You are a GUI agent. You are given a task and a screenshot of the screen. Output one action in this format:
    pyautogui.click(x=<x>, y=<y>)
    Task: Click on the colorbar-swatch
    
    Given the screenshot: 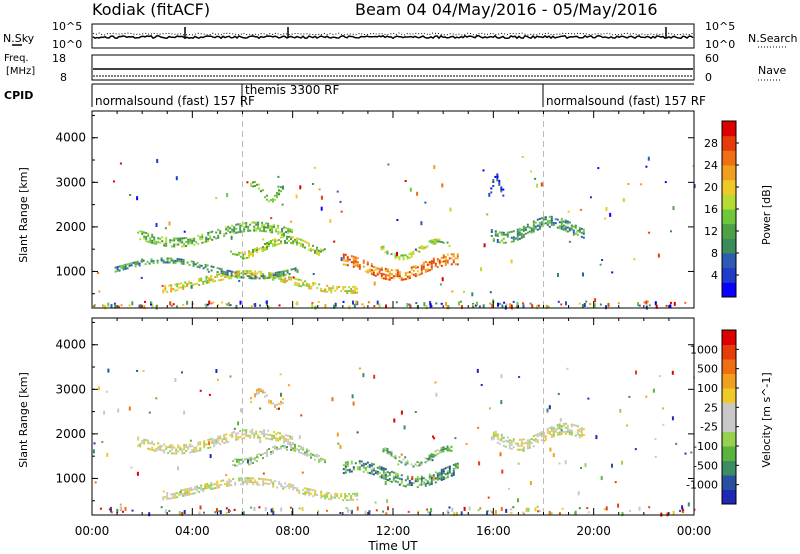 What is the action you would take?
    pyautogui.click(x=729, y=453)
    